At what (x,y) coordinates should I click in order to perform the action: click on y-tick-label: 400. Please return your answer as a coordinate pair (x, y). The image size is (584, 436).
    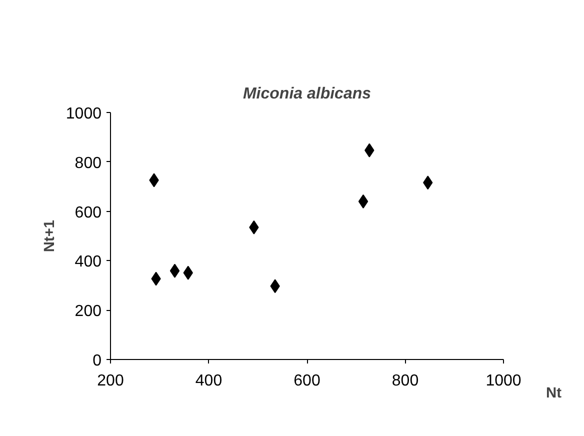
    Looking at the image, I should click on (88, 262).